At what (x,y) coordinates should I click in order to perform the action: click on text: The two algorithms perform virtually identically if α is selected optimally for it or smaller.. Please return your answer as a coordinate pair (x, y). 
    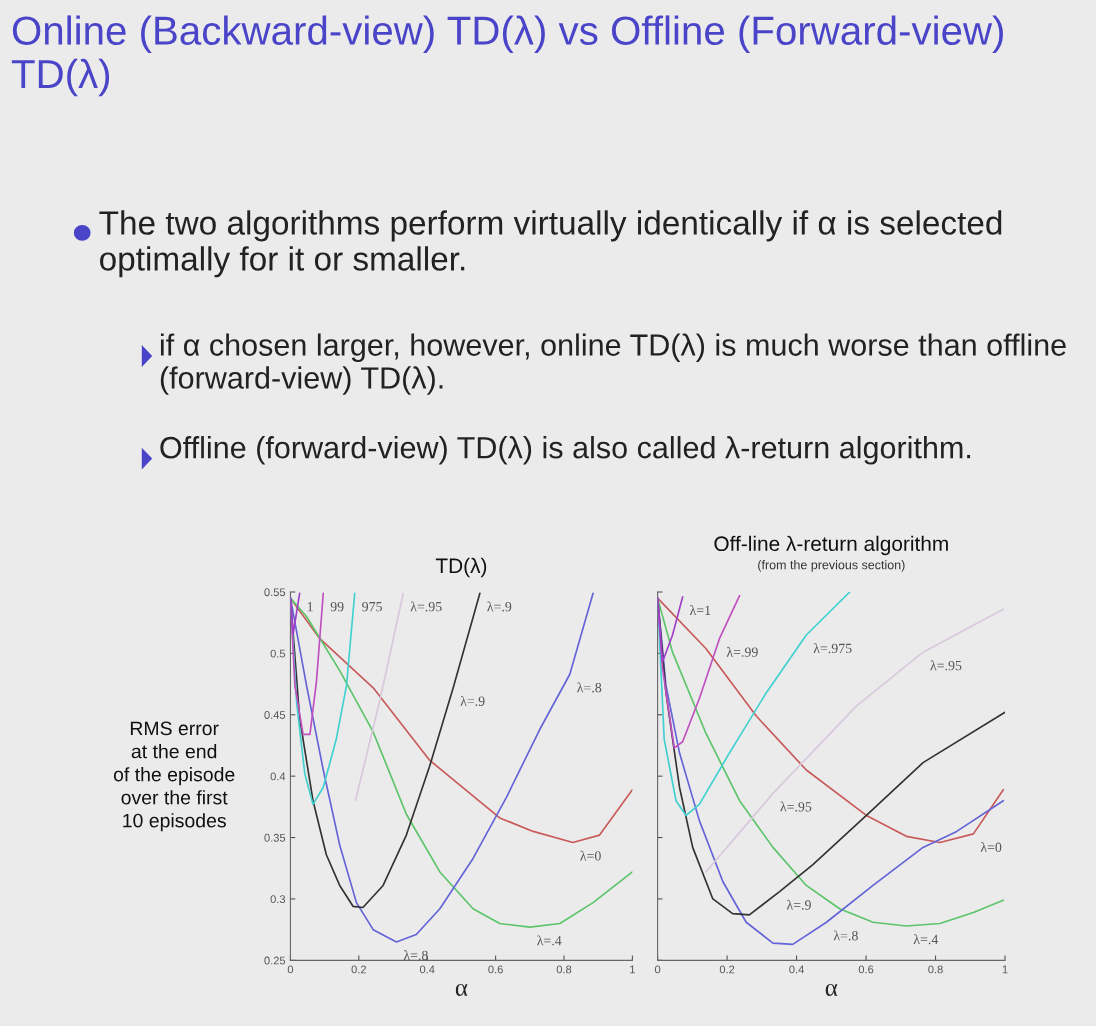
    Looking at the image, I should click on (550, 244).